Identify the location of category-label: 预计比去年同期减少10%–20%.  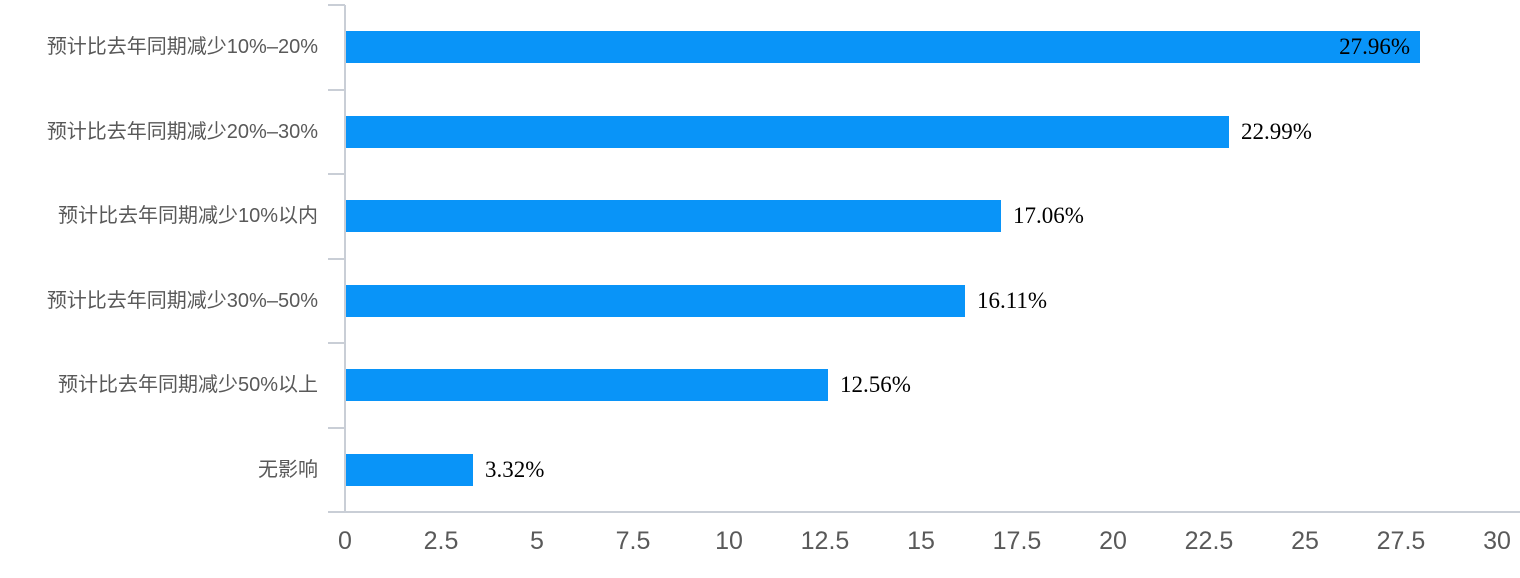
(182, 47).